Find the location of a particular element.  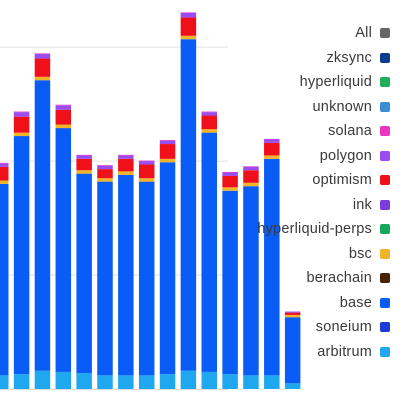

legend-item-unknown: unknown is located at coordinates (280, 107).